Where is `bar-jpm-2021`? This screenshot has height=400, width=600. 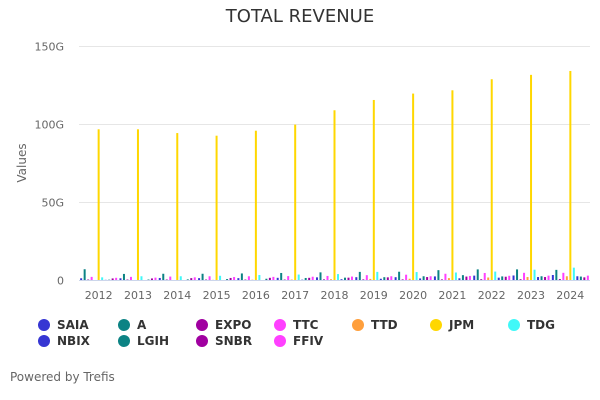 bar-jpm-2021 is located at coordinates (452, 185).